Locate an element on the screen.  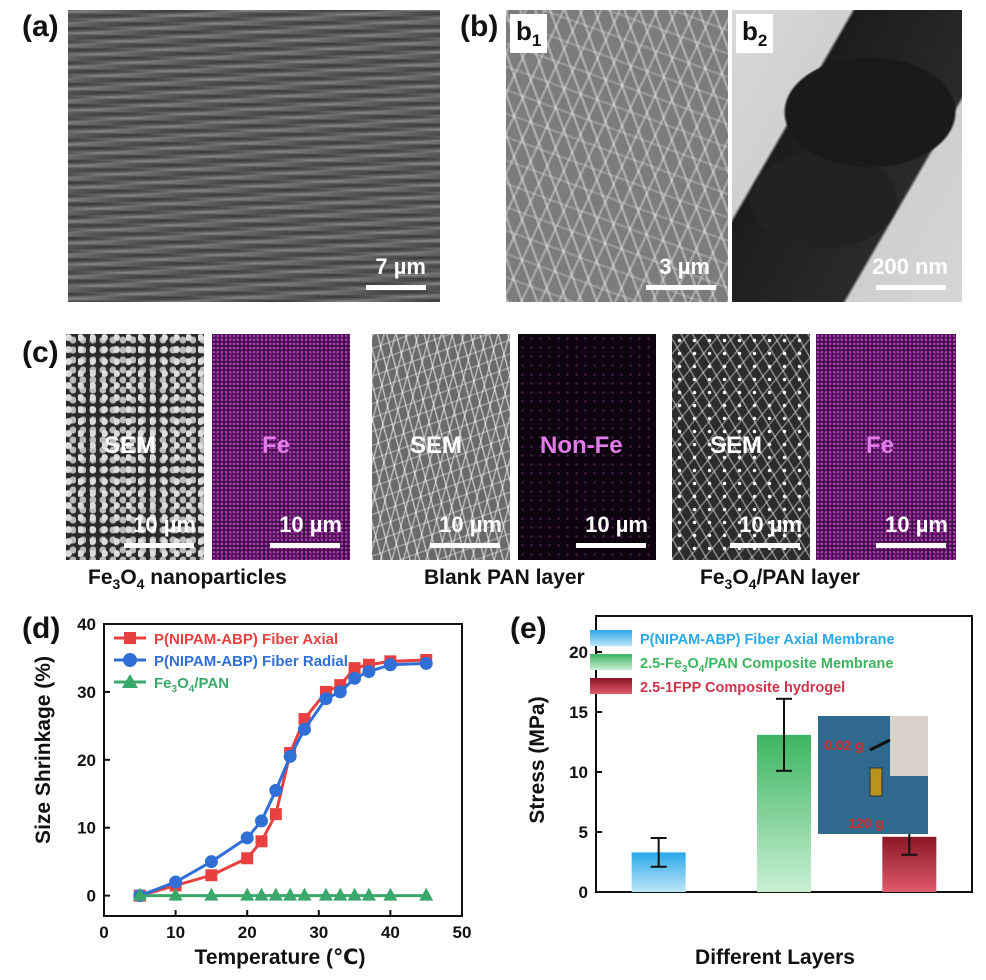
c-group1-sem-label: SEM is located at coordinates (130, 445).